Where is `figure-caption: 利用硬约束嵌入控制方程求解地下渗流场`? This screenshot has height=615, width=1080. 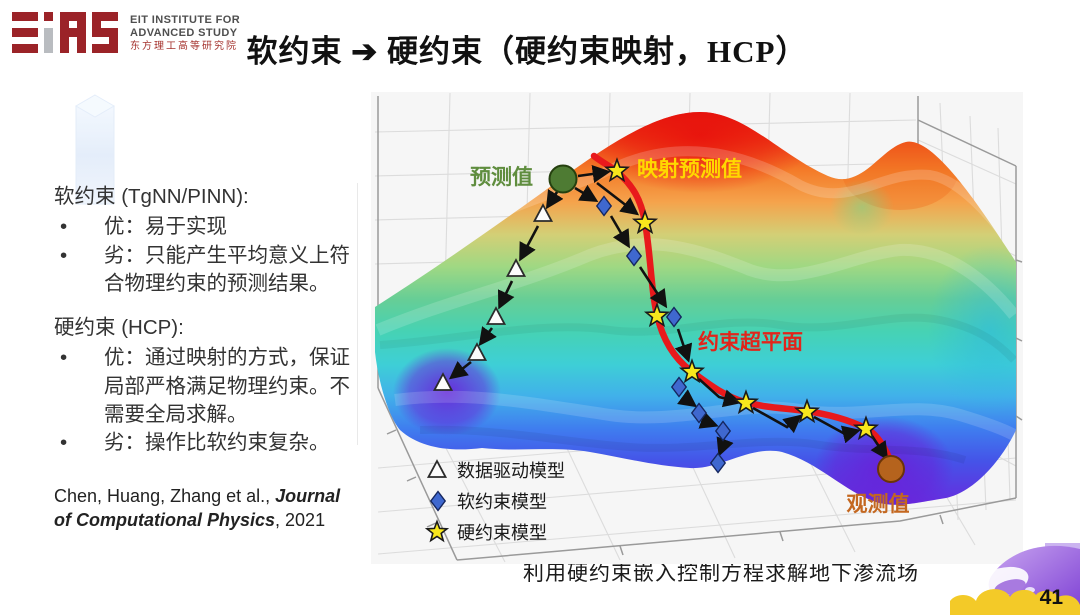
figure-caption: 利用硬约束嵌入控制方程求解地下渗流场 is located at coordinates (721, 573).